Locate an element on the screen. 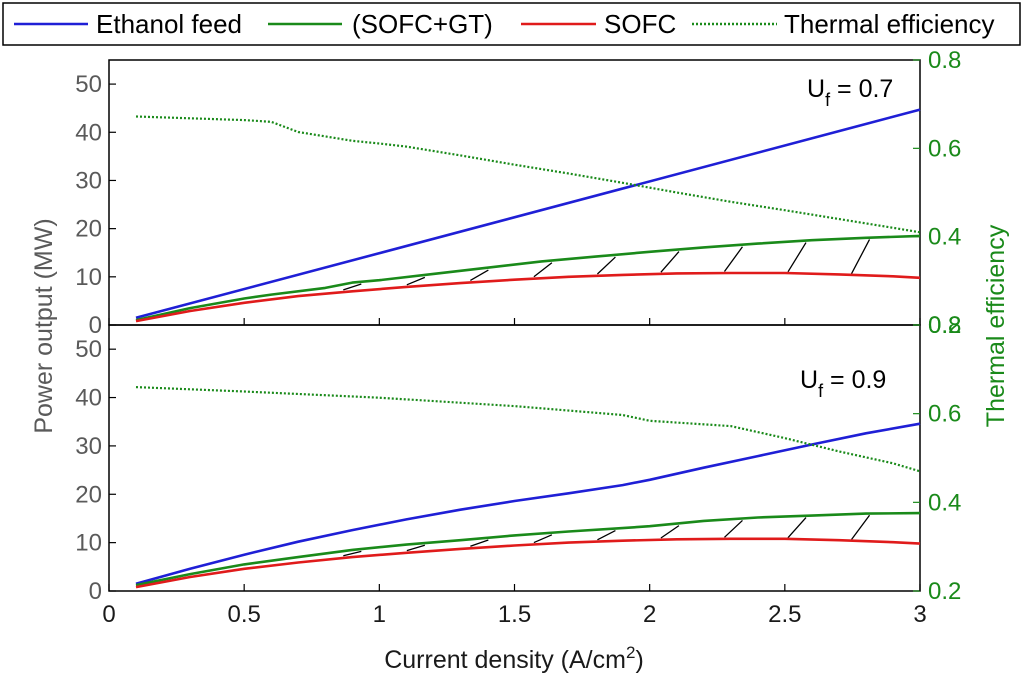 The height and width of the screenshot is (678, 1024). top-series-sofc is located at coordinates (528, 297).